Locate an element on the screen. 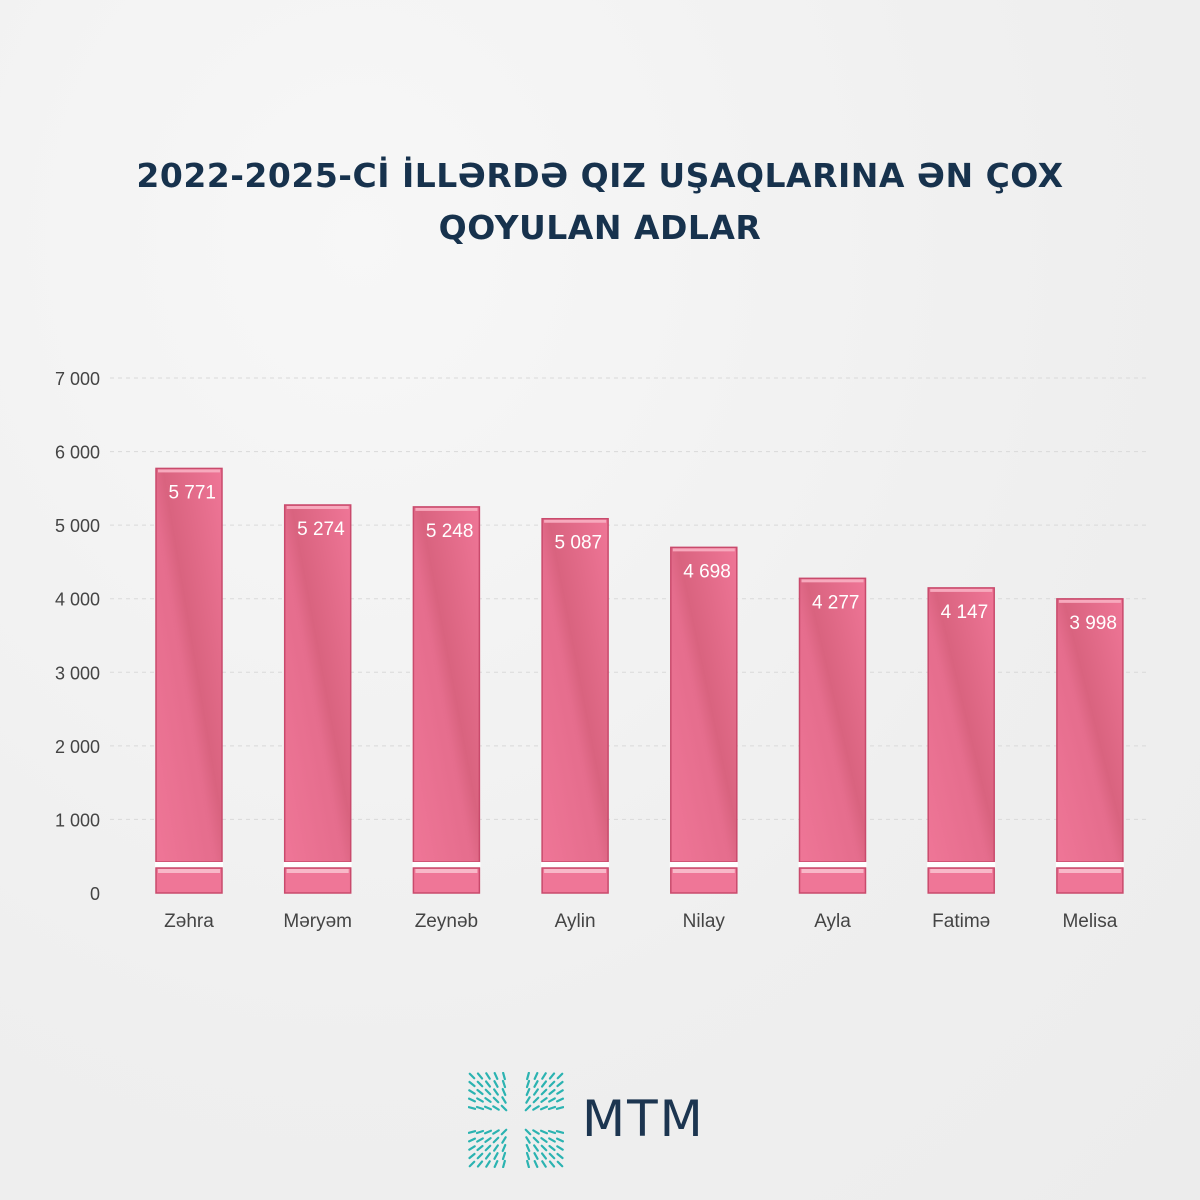 This screenshot has height=1200, width=1200. x-tick-label: Nilay is located at coordinates (704, 921).